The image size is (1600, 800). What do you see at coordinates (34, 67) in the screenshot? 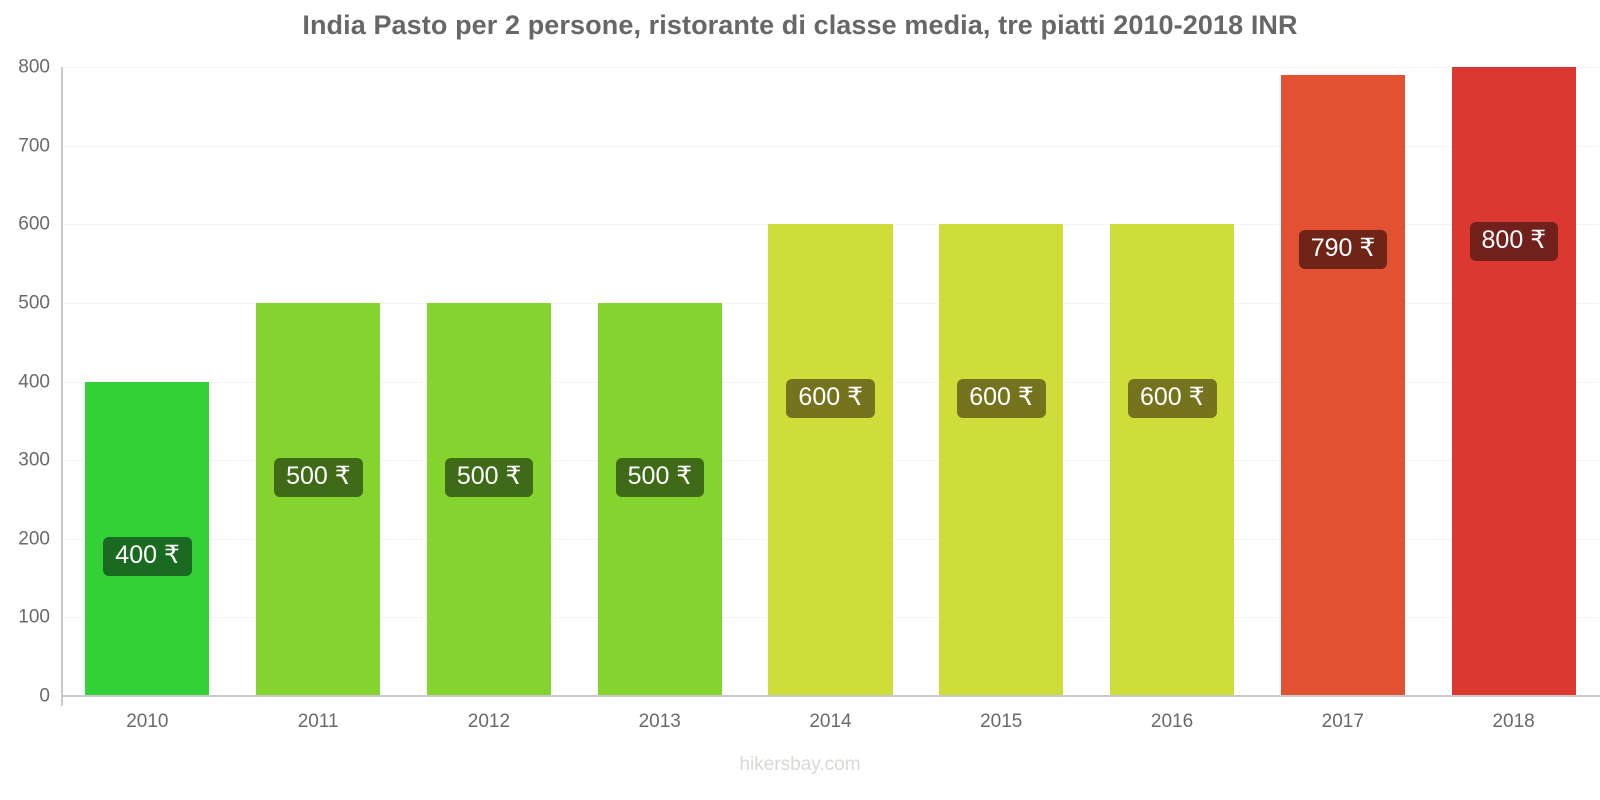
I see `y-axis-tick-label: 800` at bounding box center [34, 67].